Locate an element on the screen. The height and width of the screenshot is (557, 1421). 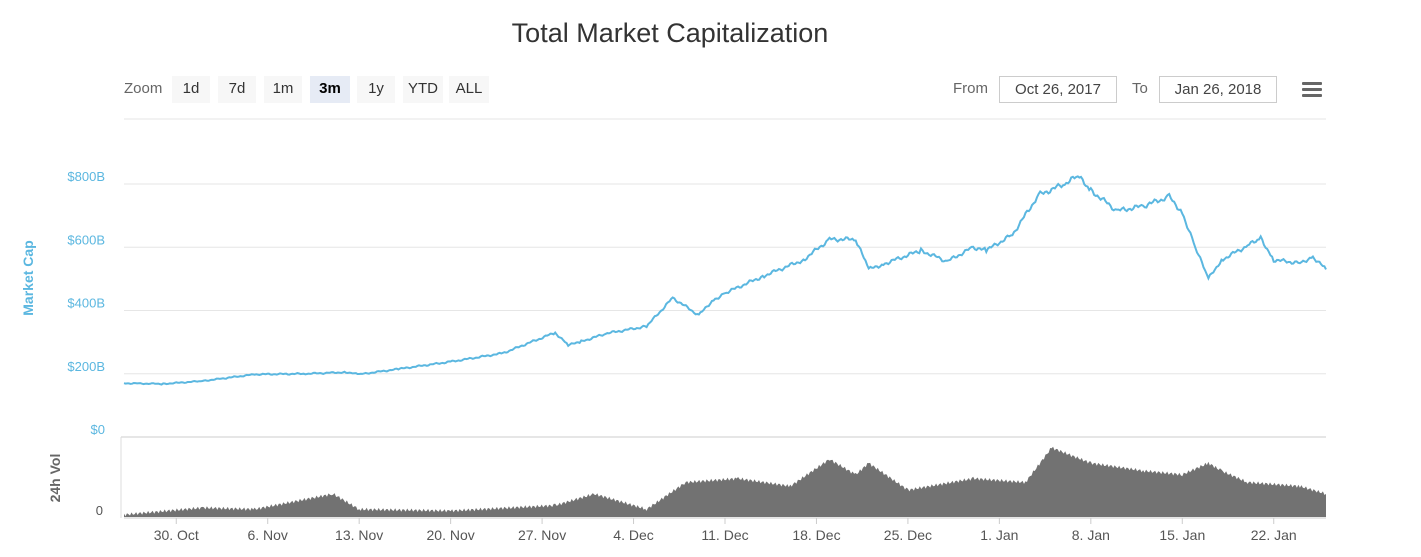
x-axis-tick-label: 1. Jan is located at coordinates (999, 535).